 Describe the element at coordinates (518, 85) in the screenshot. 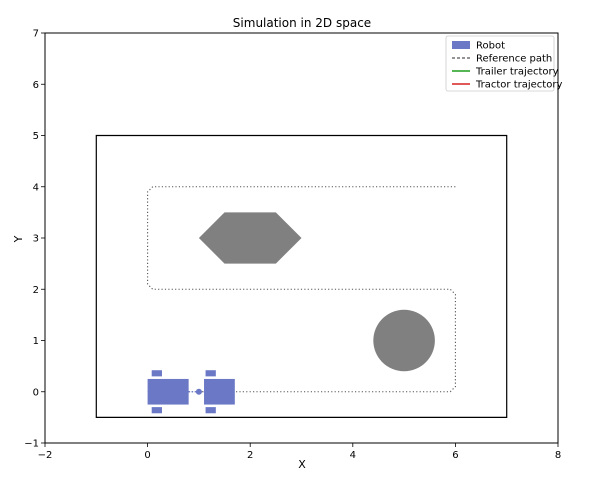

I see `legend-label: Tractor trajectory` at that location.